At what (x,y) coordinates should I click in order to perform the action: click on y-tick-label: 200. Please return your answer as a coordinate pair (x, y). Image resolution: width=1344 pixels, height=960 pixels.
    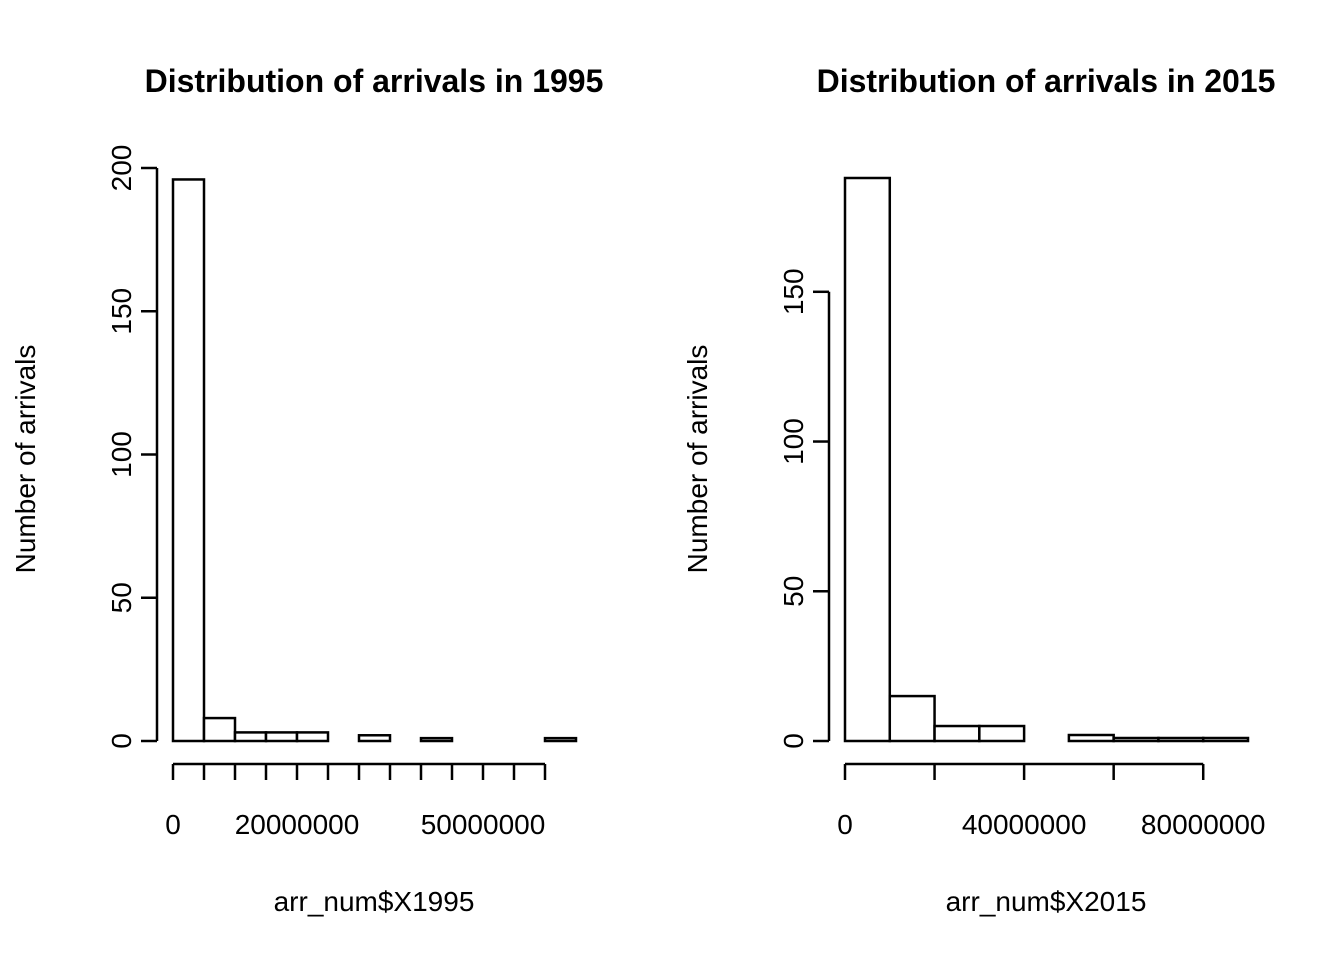
    Looking at the image, I should click on (121, 168).